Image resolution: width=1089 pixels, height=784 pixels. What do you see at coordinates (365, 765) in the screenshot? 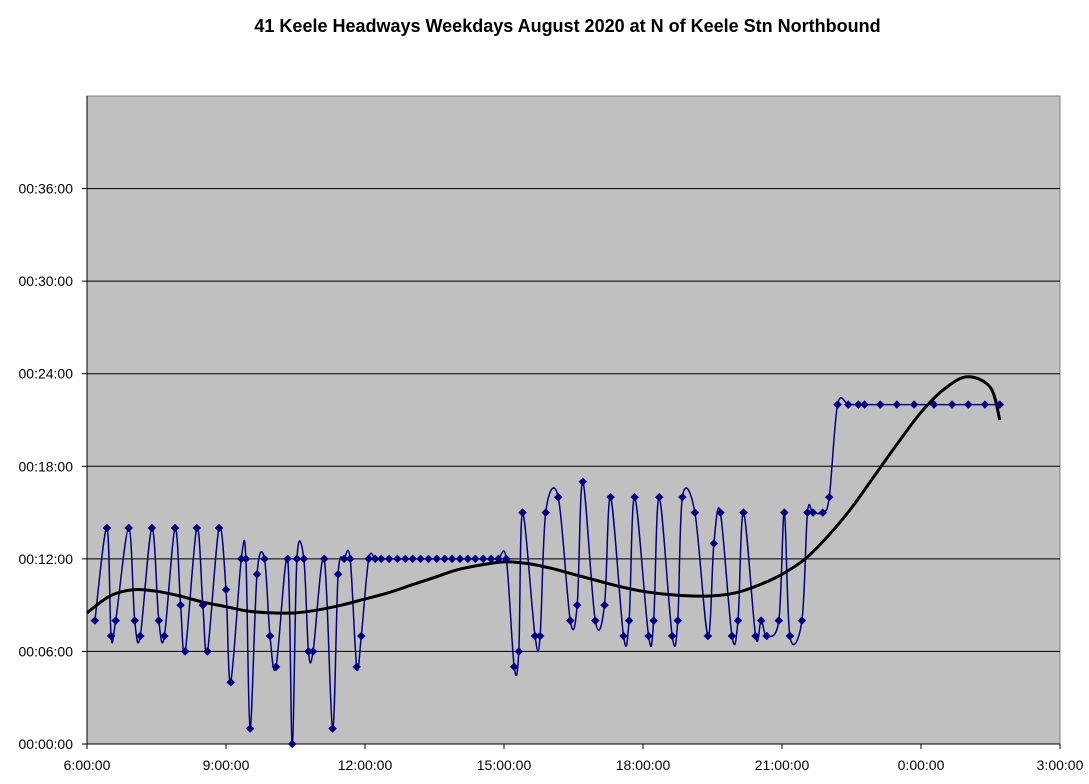
I see `x-tick-label: 12:00:00` at bounding box center [365, 765].